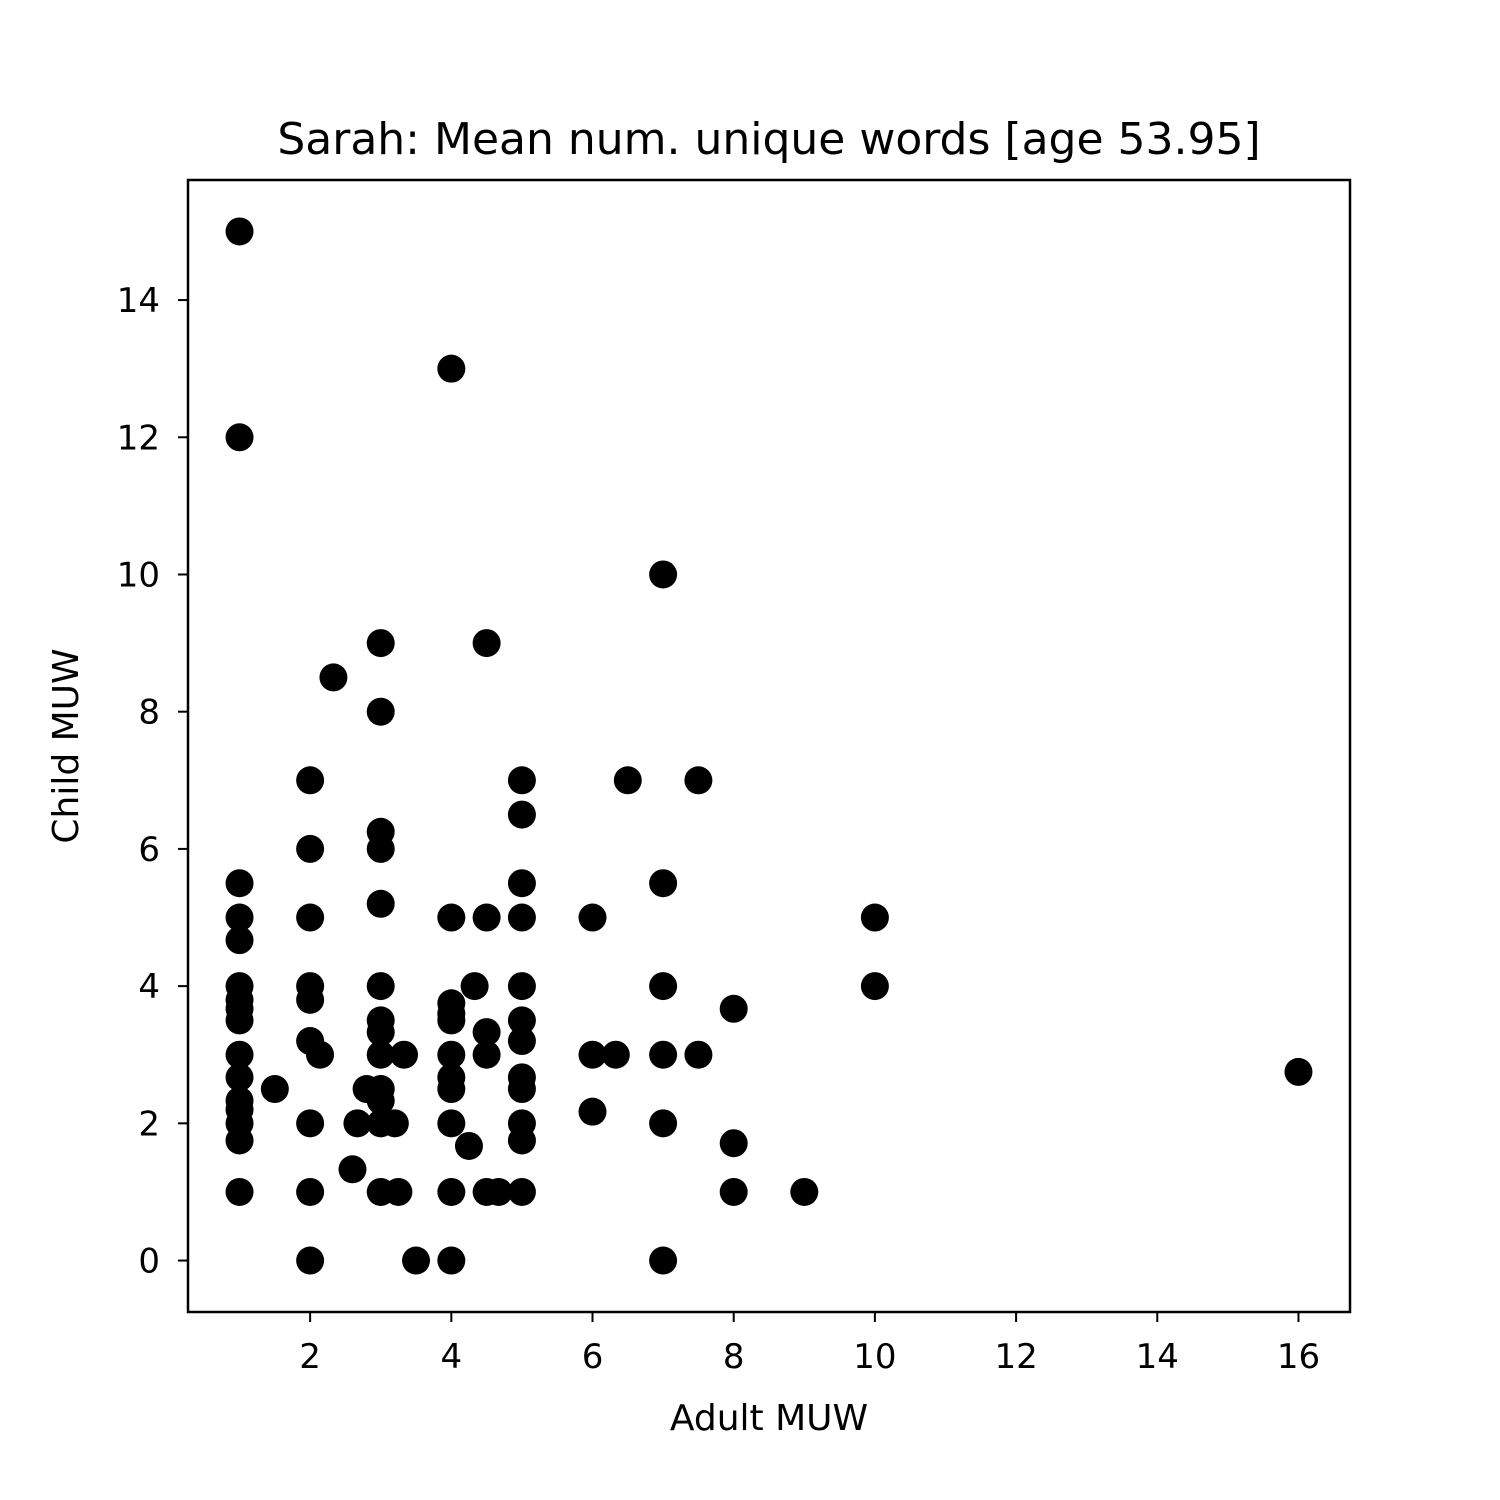 This screenshot has width=1500, height=1500. I want to click on y-axis-label: Child MUW, so click(66, 745).